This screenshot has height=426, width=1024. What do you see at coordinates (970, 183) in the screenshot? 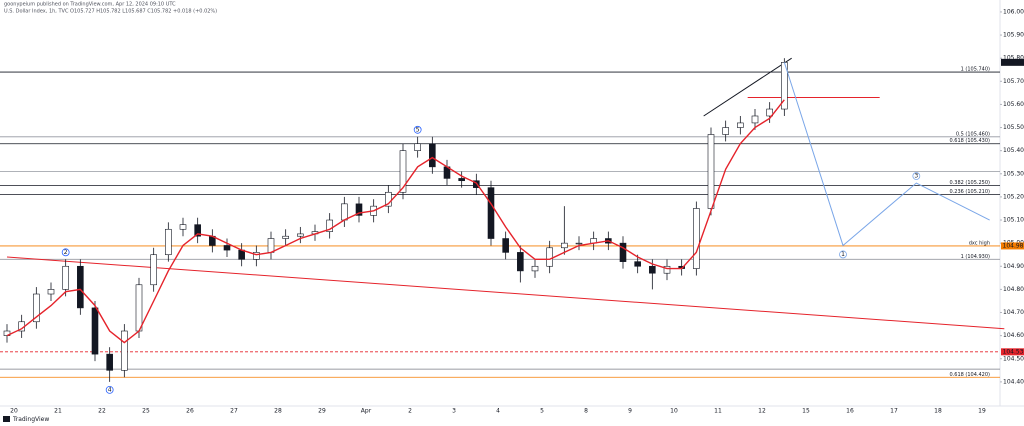
I see `level-label: 0.382 (105.250)` at bounding box center [970, 183].